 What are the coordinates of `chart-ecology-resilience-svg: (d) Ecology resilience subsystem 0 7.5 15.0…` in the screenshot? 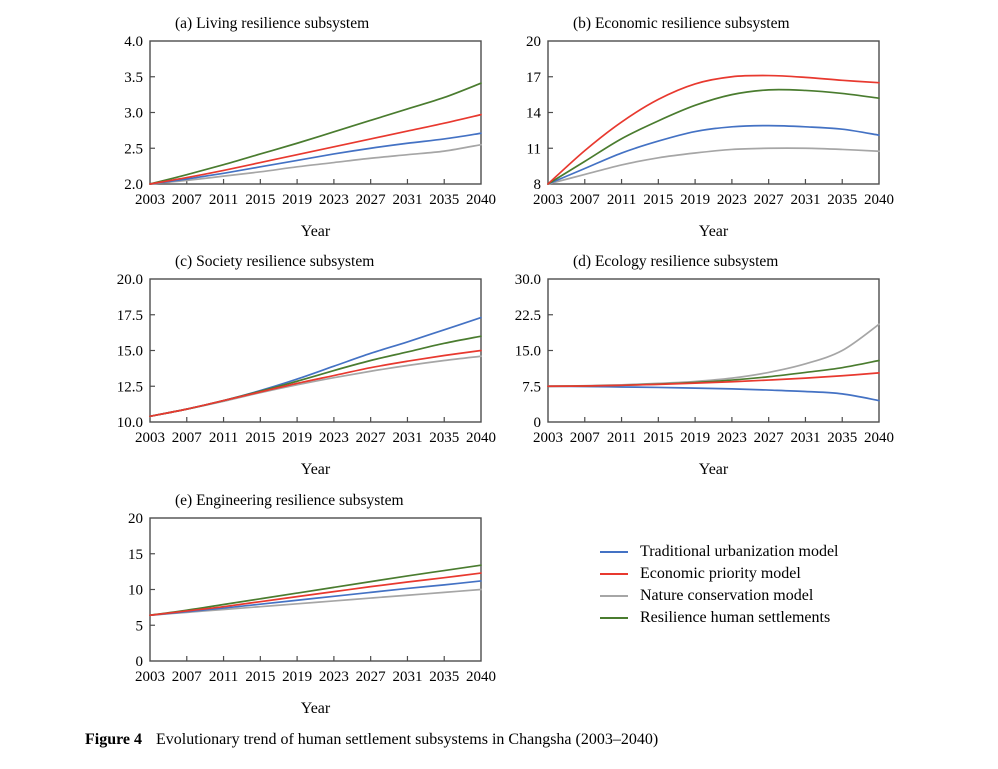 It's located at (704, 365).